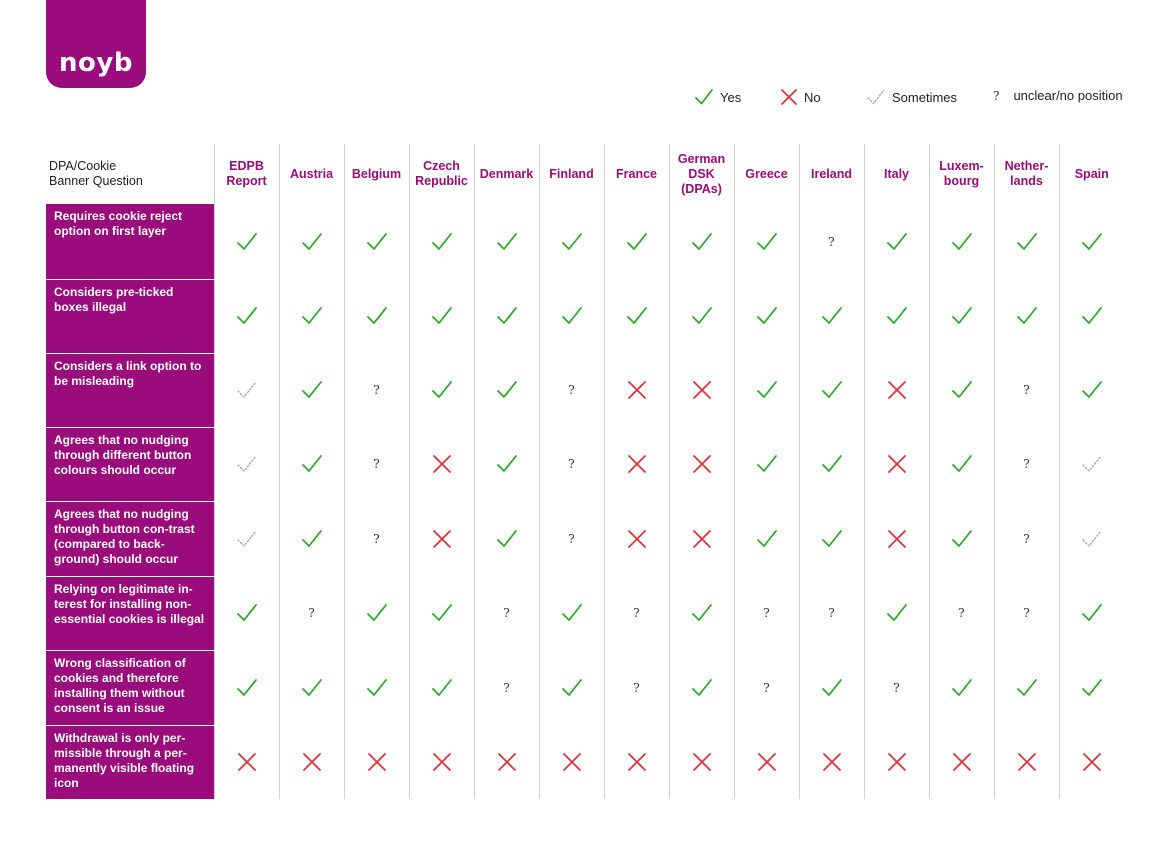  What do you see at coordinates (585, 98) in the screenshot?
I see `legend: Yes No Sometimes ? unclear/no position` at bounding box center [585, 98].